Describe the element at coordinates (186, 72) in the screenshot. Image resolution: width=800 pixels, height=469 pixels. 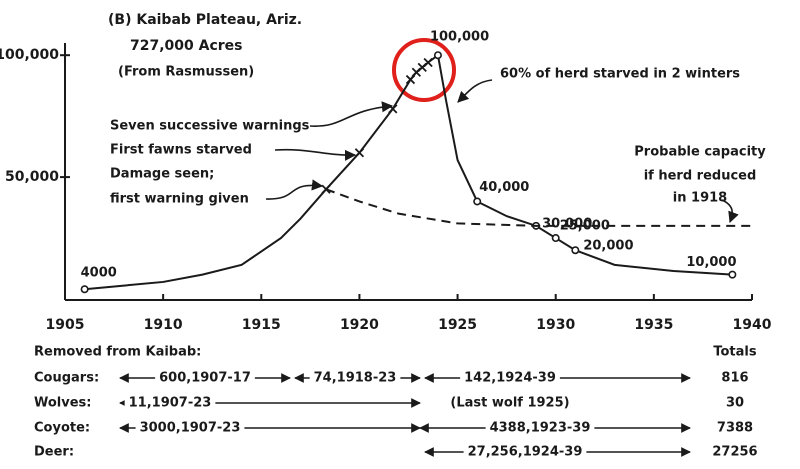
I see `chart-subtitle: (From Rasmussen)` at that location.